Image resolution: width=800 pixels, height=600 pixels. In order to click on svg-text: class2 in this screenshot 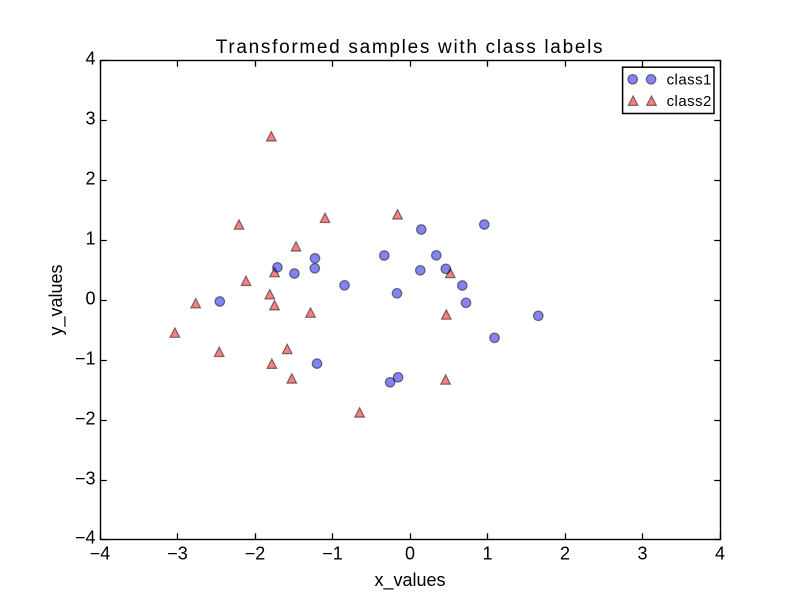, I will do `click(689, 101)`.